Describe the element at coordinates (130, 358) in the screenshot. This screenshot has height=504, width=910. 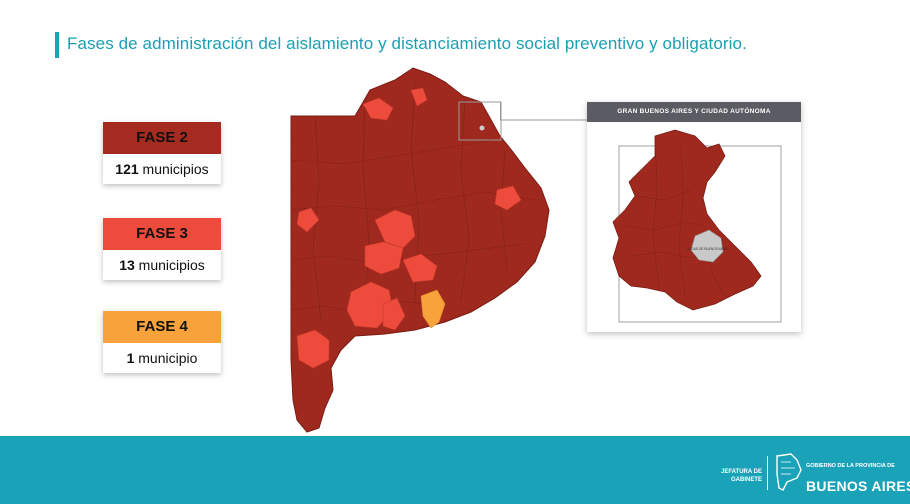
I see `legend-fase-4-number: 1` at that location.